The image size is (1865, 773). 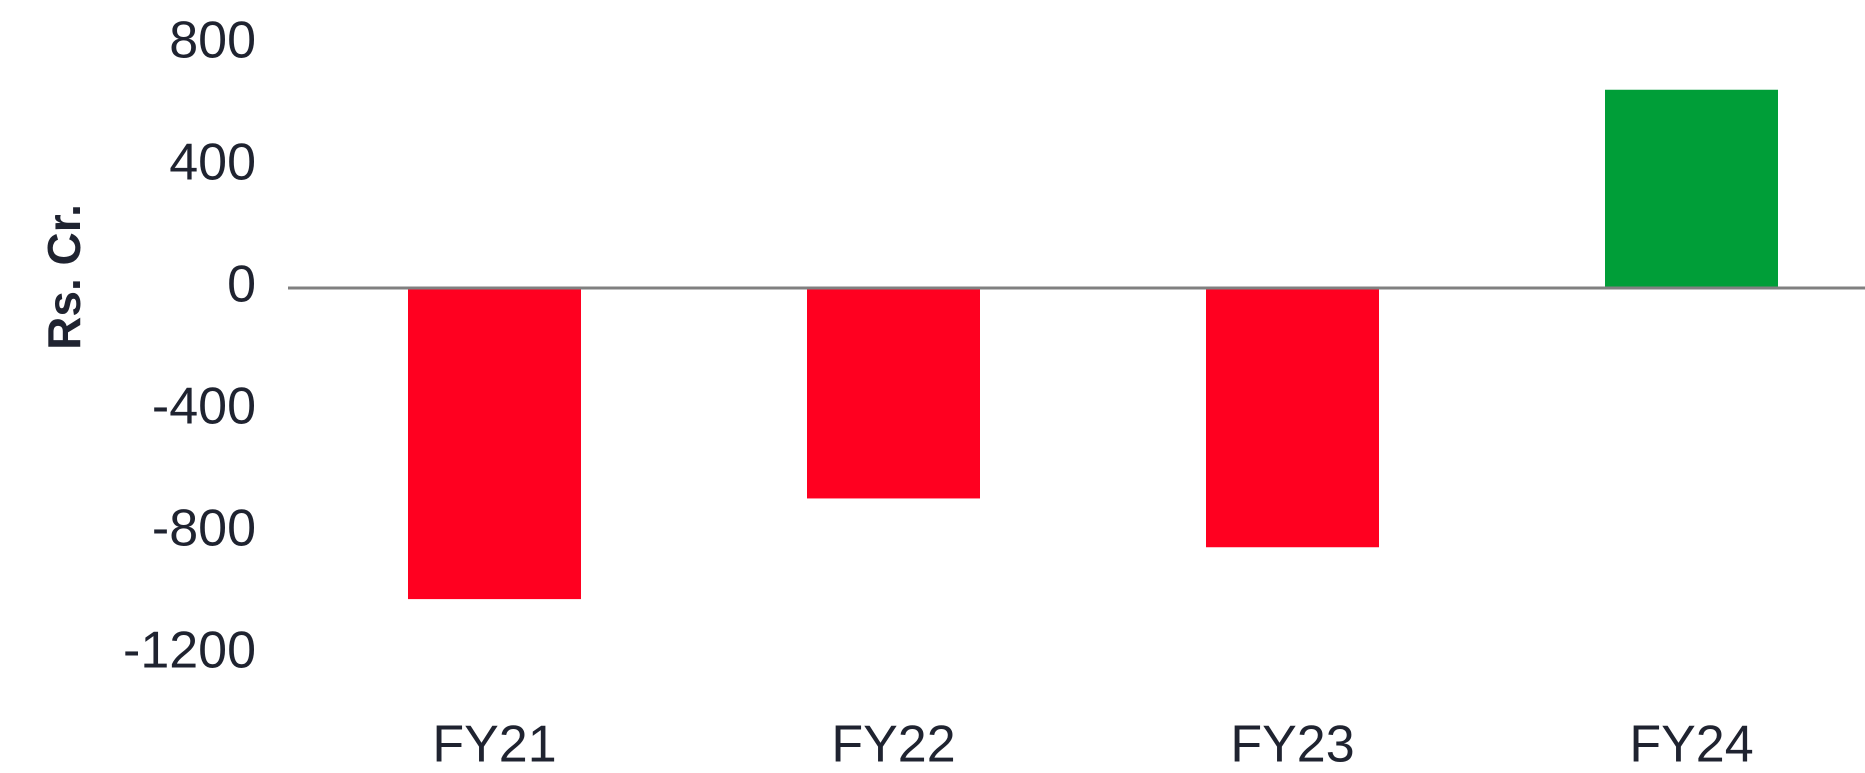 What do you see at coordinates (212, 163) in the screenshot?
I see `y-tick-label: 400` at bounding box center [212, 163].